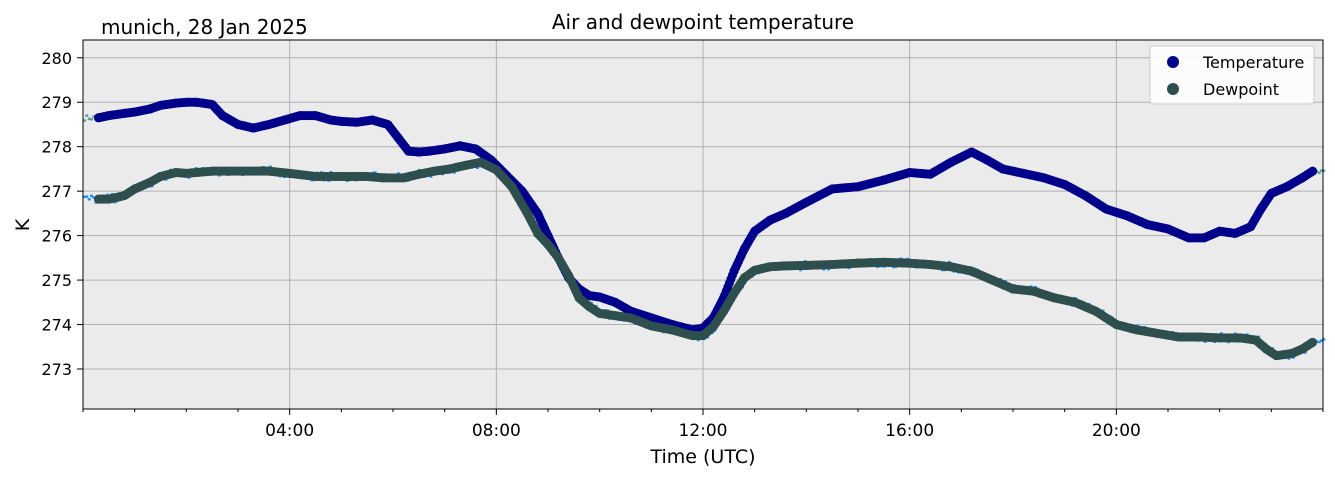 The width and height of the screenshot is (1335, 478). Describe the element at coordinates (289, 431) in the screenshot. I see `x-tick-label: 04:00` at that location.